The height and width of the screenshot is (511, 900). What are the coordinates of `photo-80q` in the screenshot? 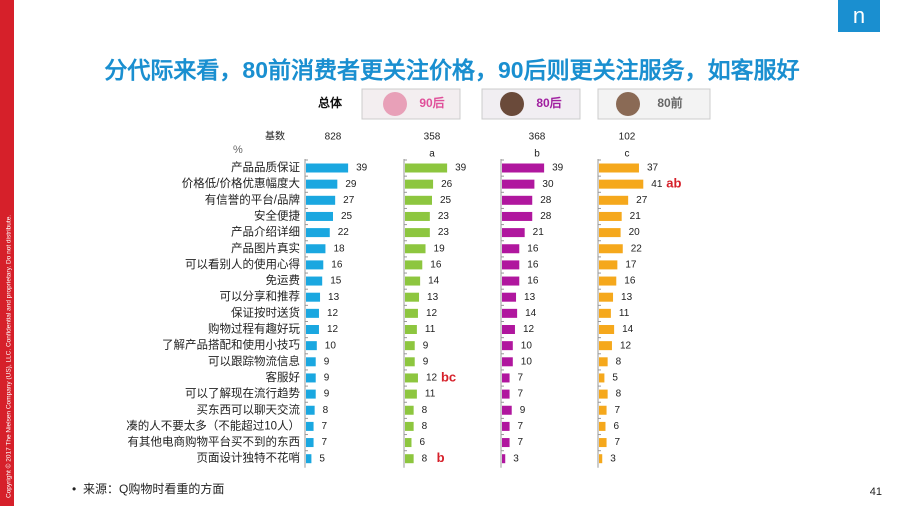 It's located at (654, 104).